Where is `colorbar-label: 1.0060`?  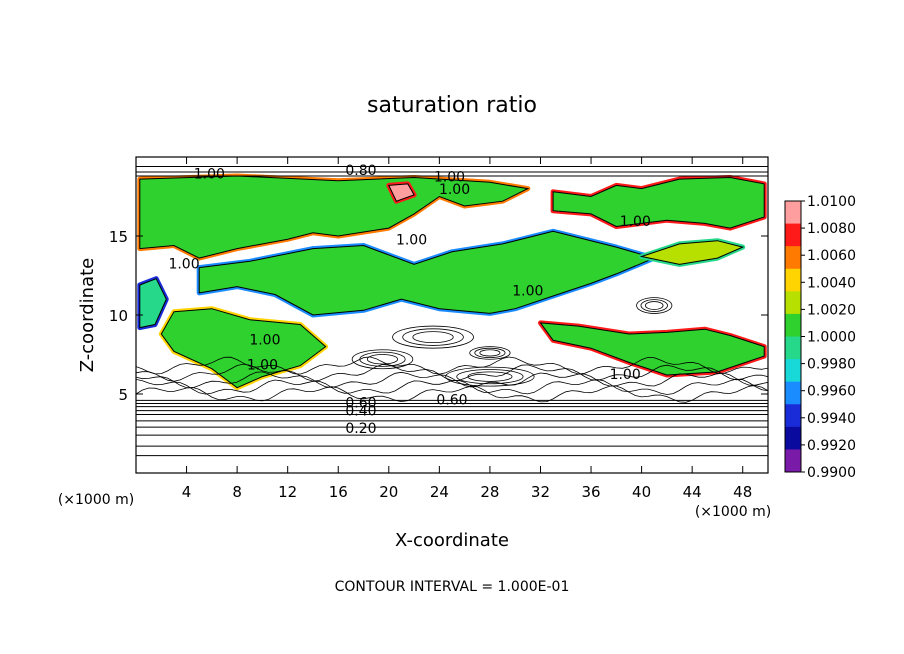 colorbar-label: 1.0060 is located at coordinates (831, 256).